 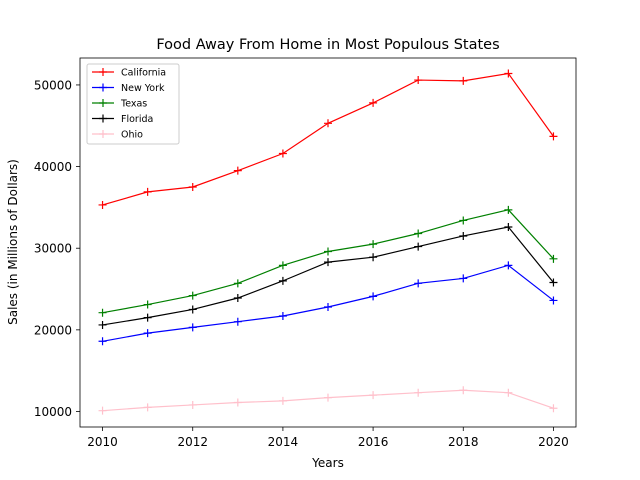 I want to click on legend-label: Florida, so click(x=137, y=119).